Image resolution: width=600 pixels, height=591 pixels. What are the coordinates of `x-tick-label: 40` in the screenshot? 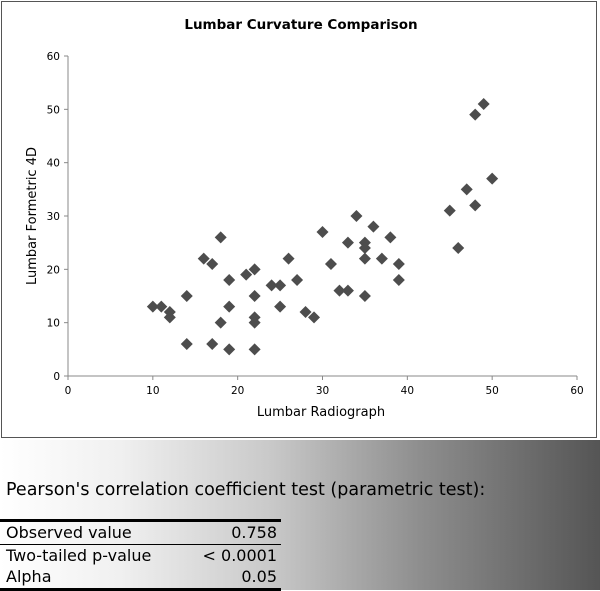 It's located at (407, 391).